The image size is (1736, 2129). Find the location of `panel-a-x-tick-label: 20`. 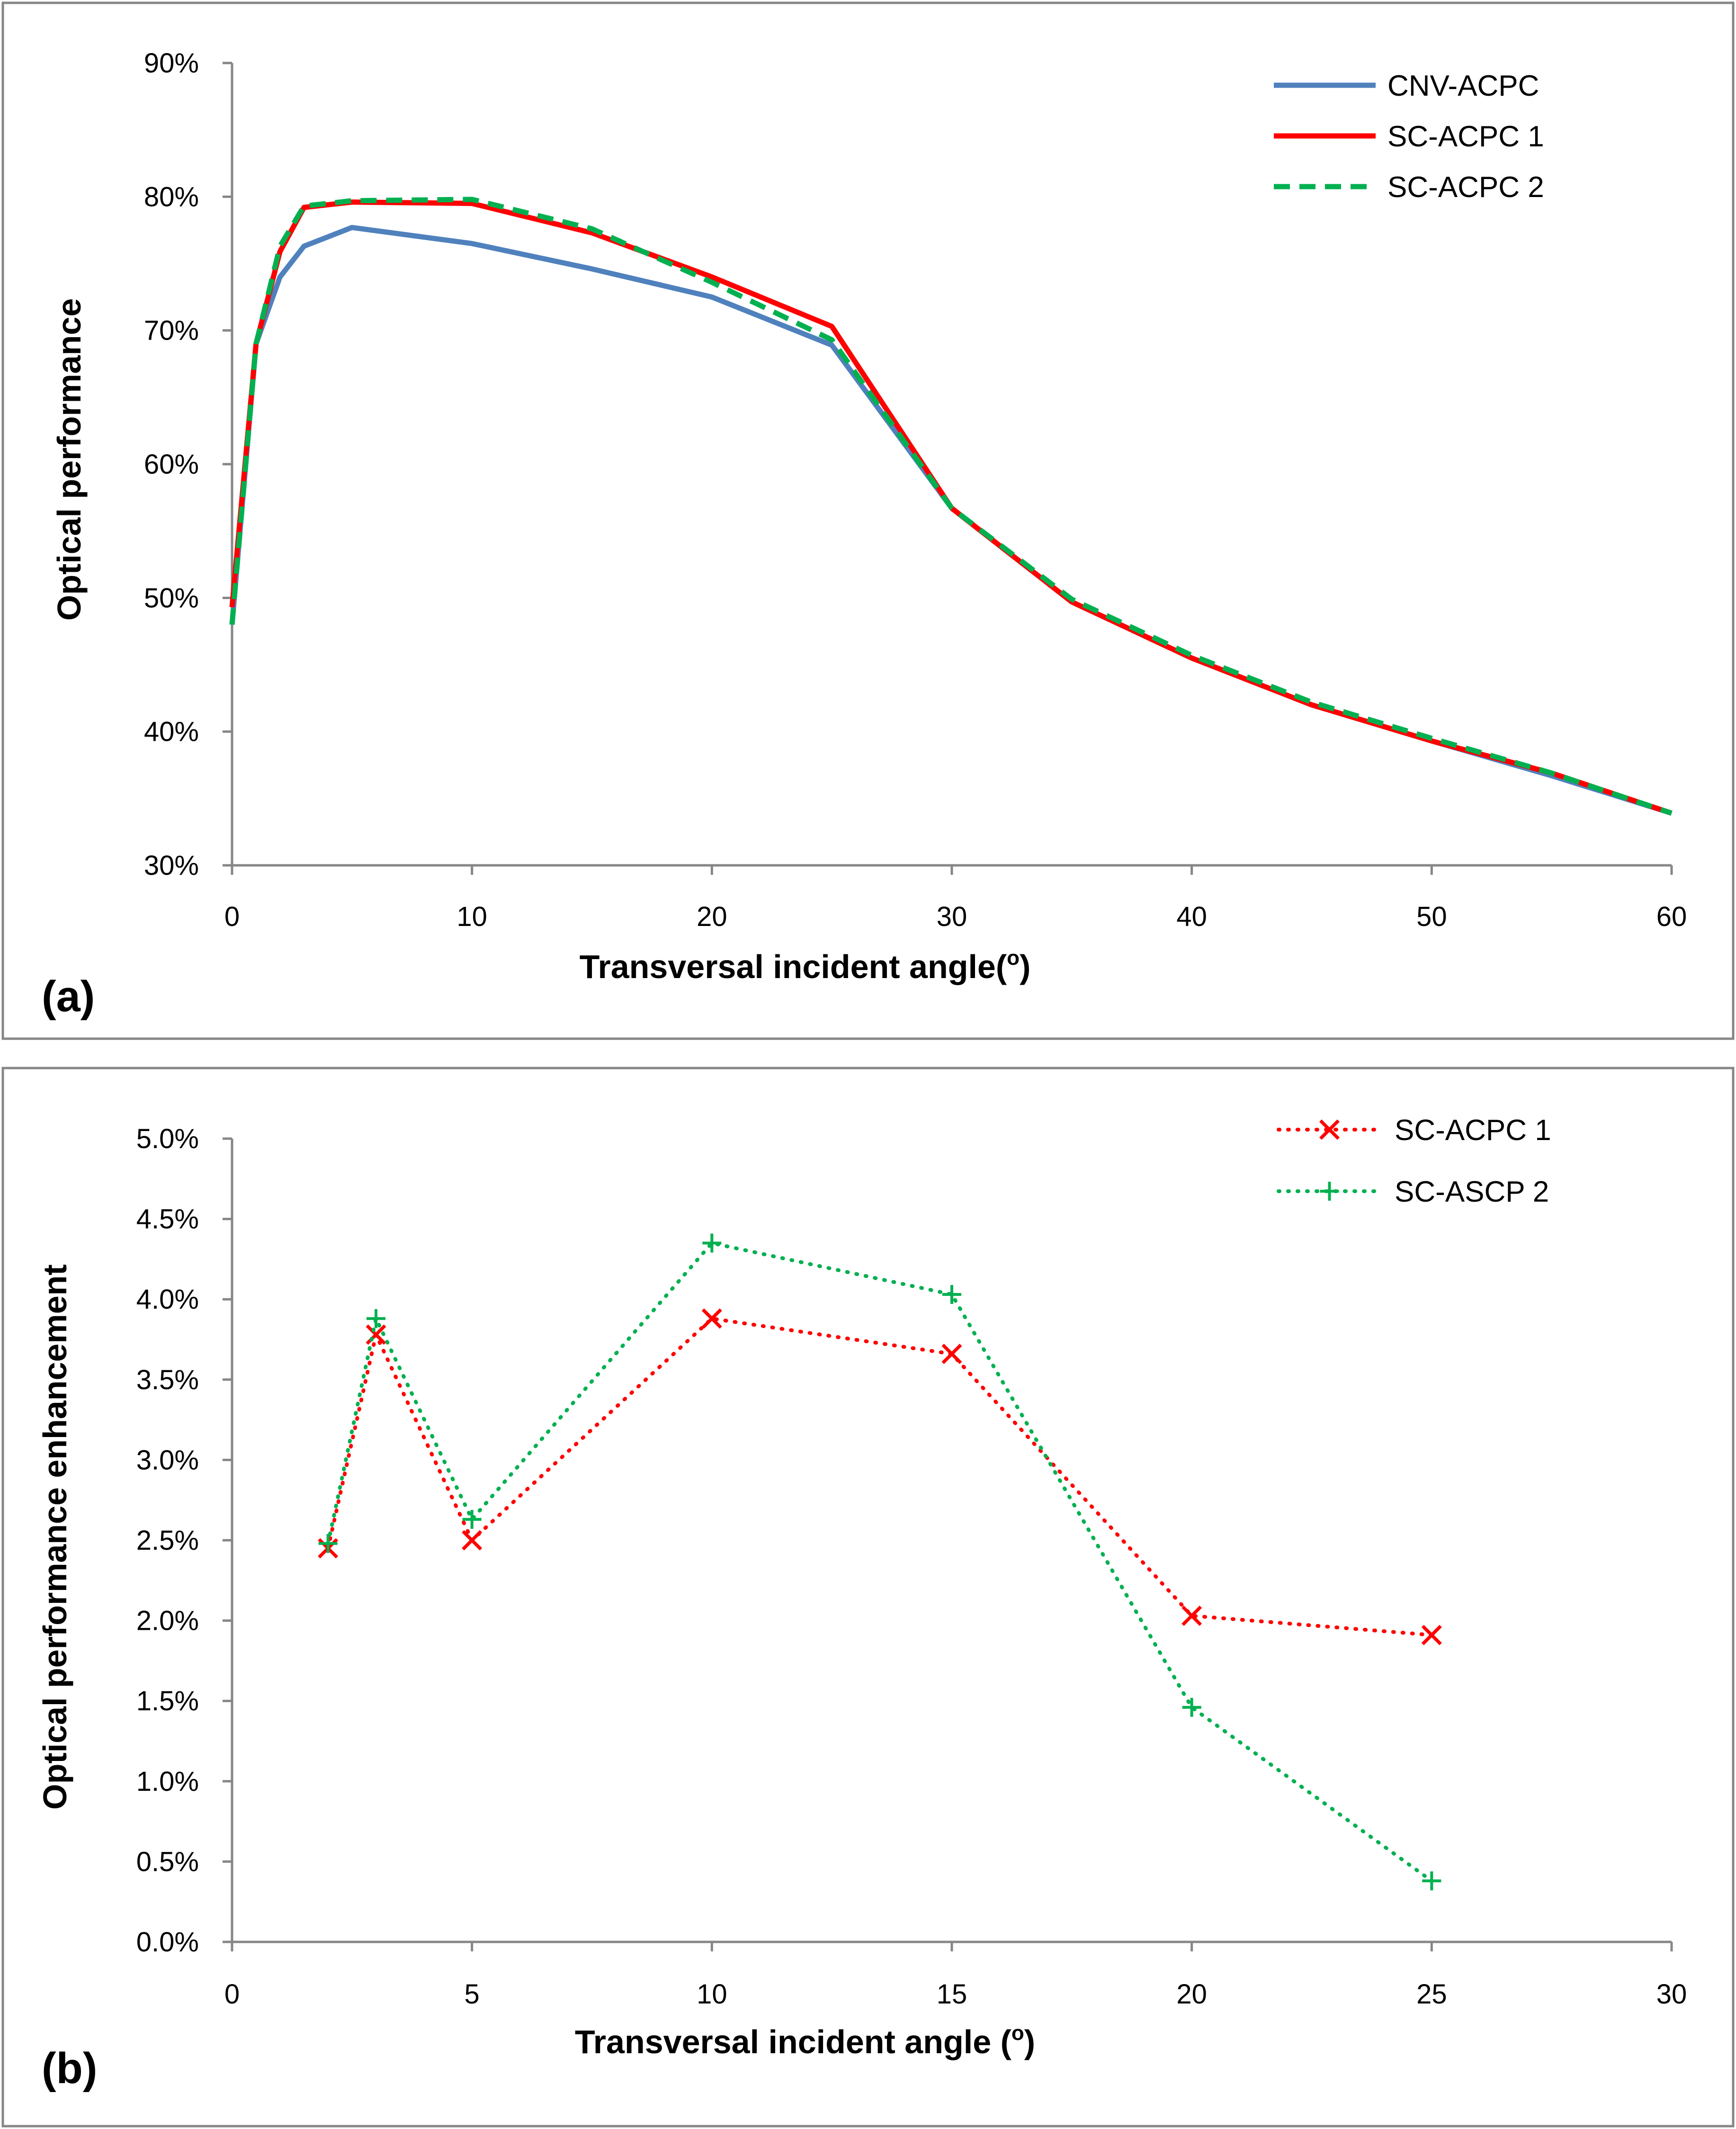

panel-a-x-tick-label: 20 is located at coordinates (712, 916).